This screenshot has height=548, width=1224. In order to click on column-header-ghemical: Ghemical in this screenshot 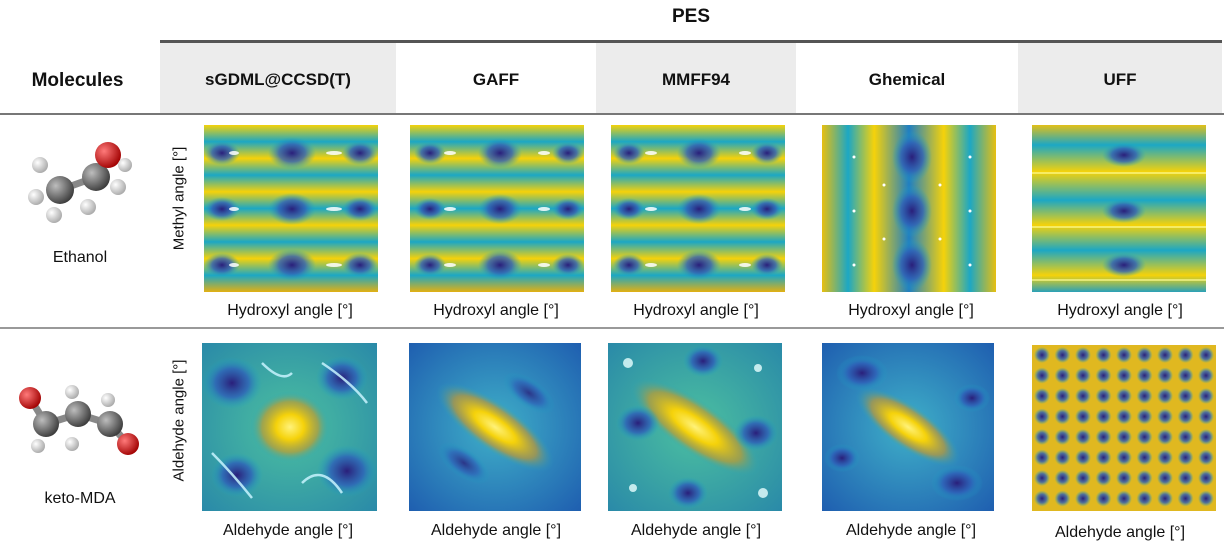, I will do `click(907, 79)`.